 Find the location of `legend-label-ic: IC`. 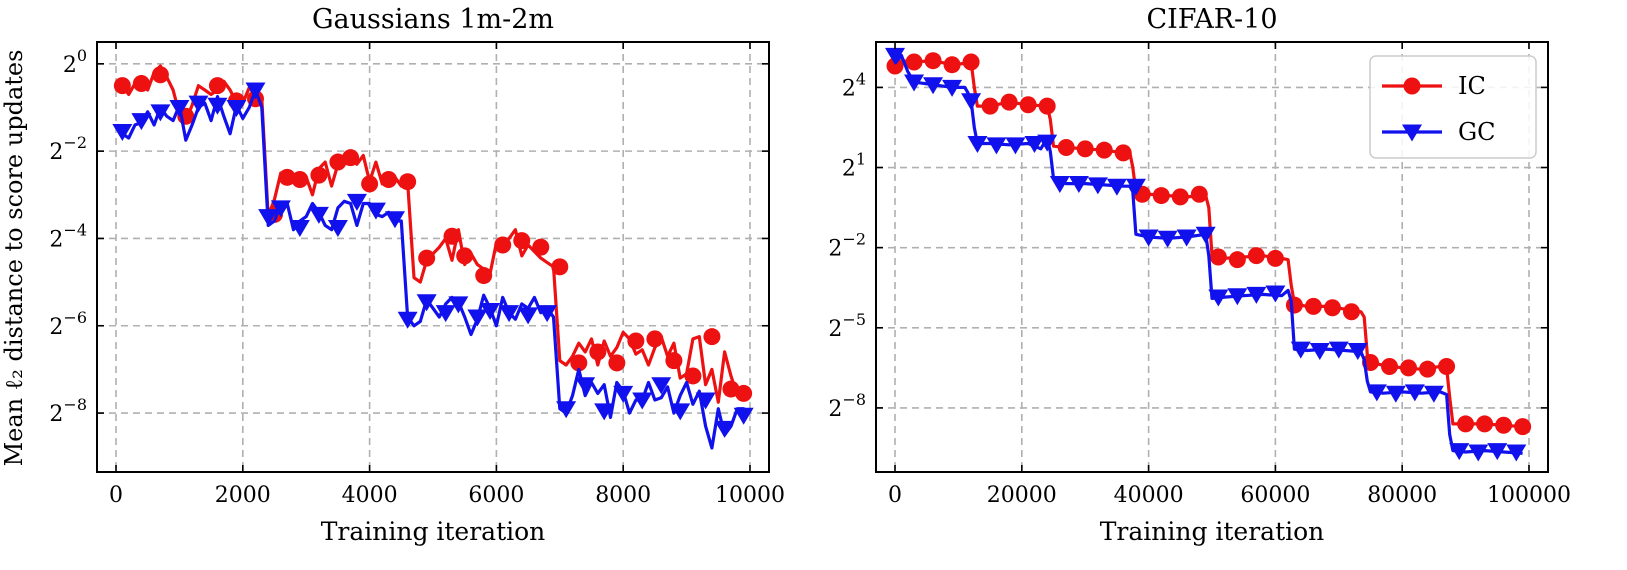

legend-label-ic: IC is located at coordinates (1472, 86).